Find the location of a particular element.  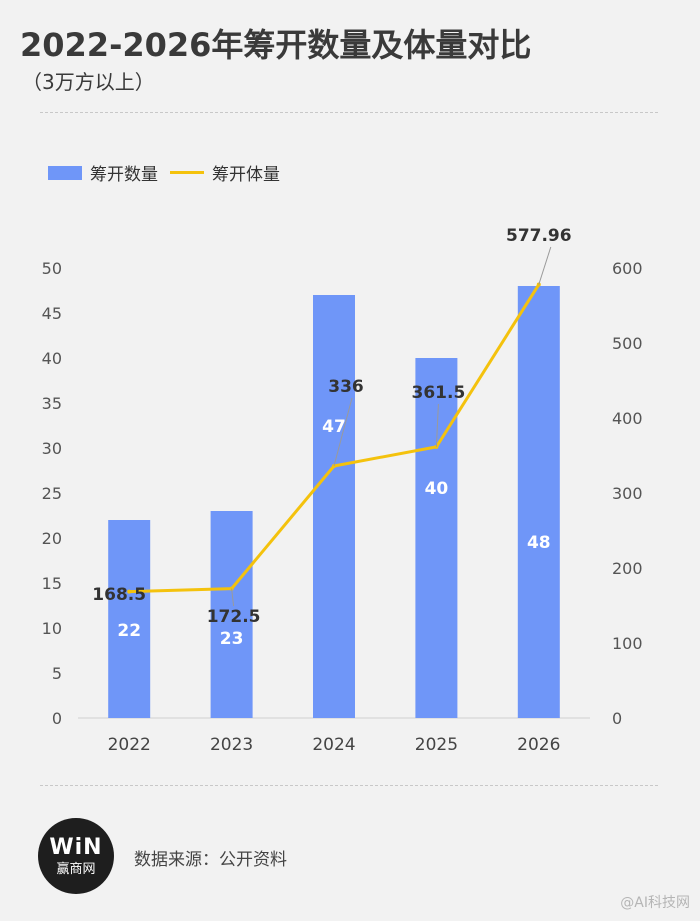

bottom-divider is located at coordinates (349, 785).